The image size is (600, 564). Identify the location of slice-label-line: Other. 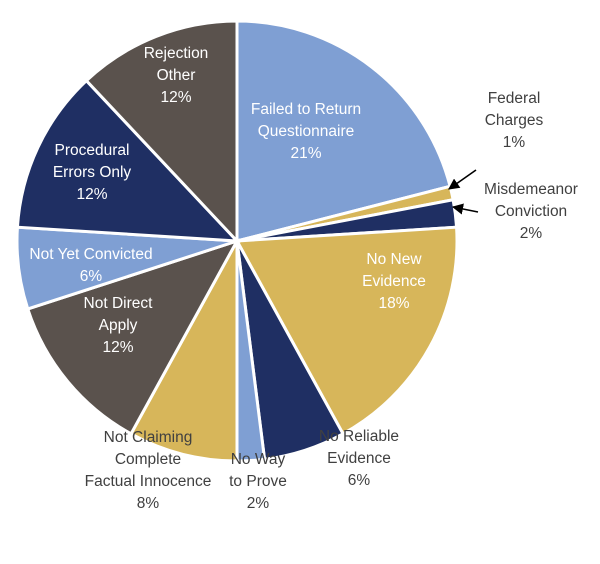
(176, 75).